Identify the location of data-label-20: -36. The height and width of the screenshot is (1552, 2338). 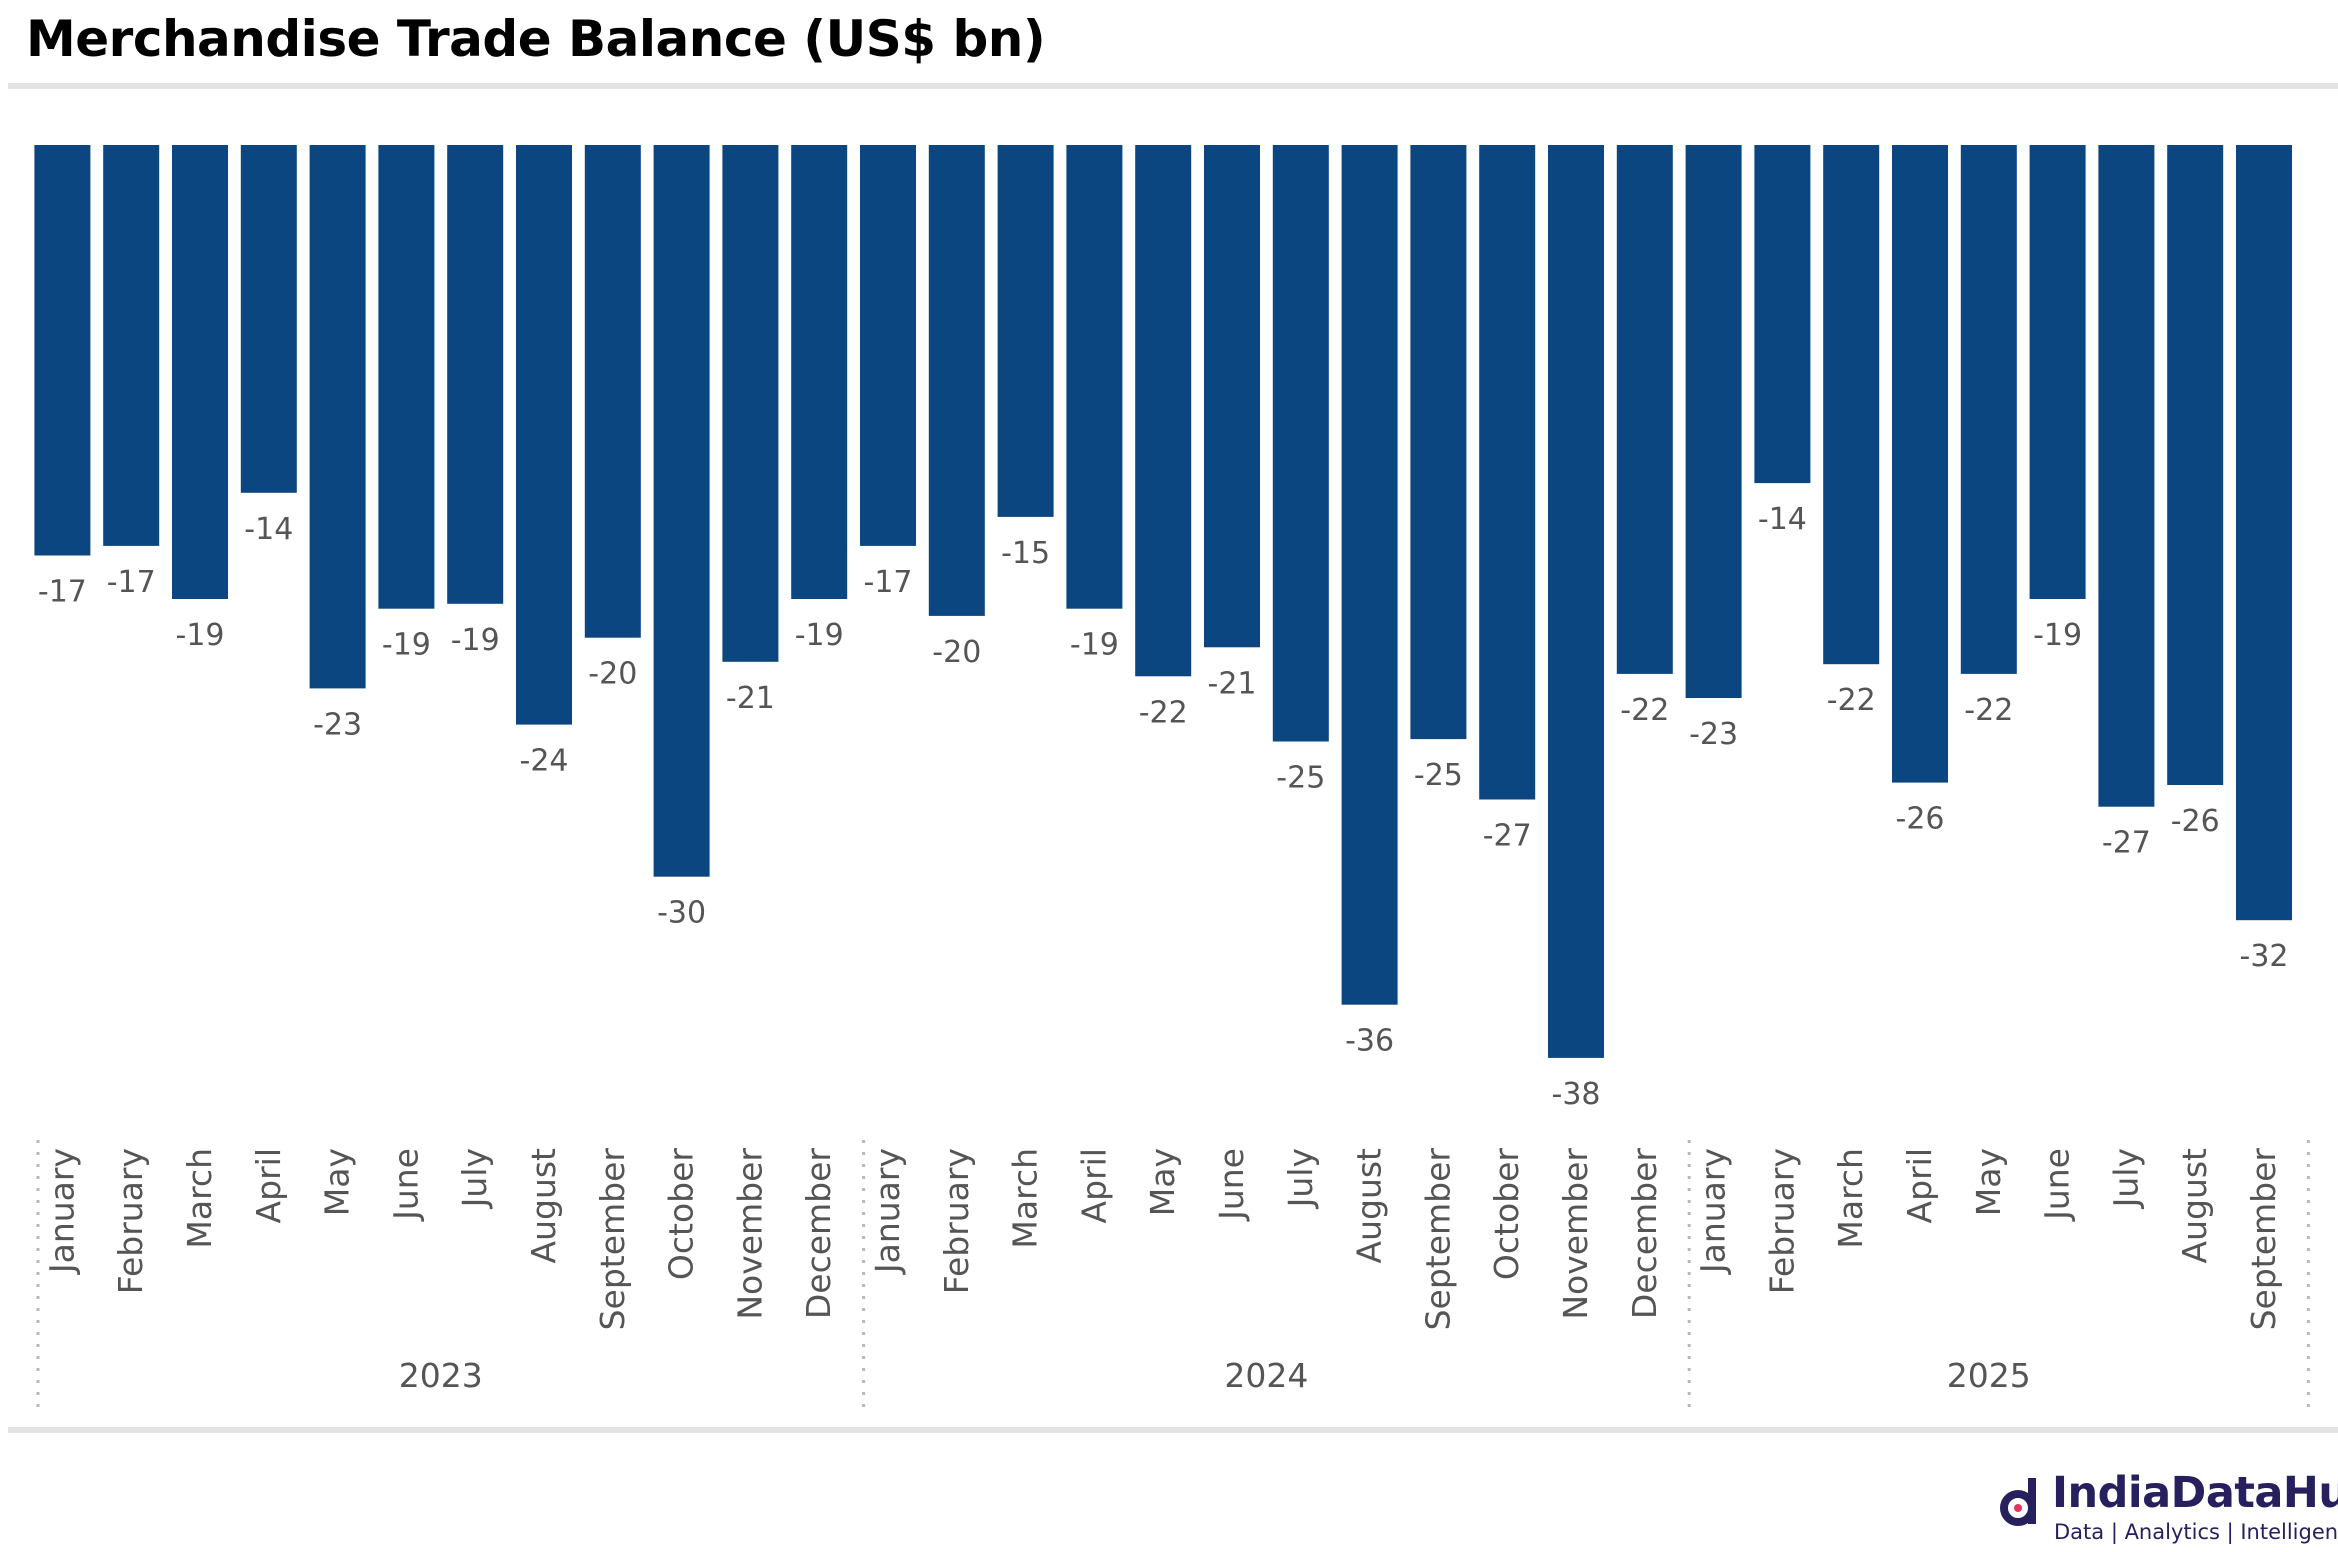
(1369, 1041).